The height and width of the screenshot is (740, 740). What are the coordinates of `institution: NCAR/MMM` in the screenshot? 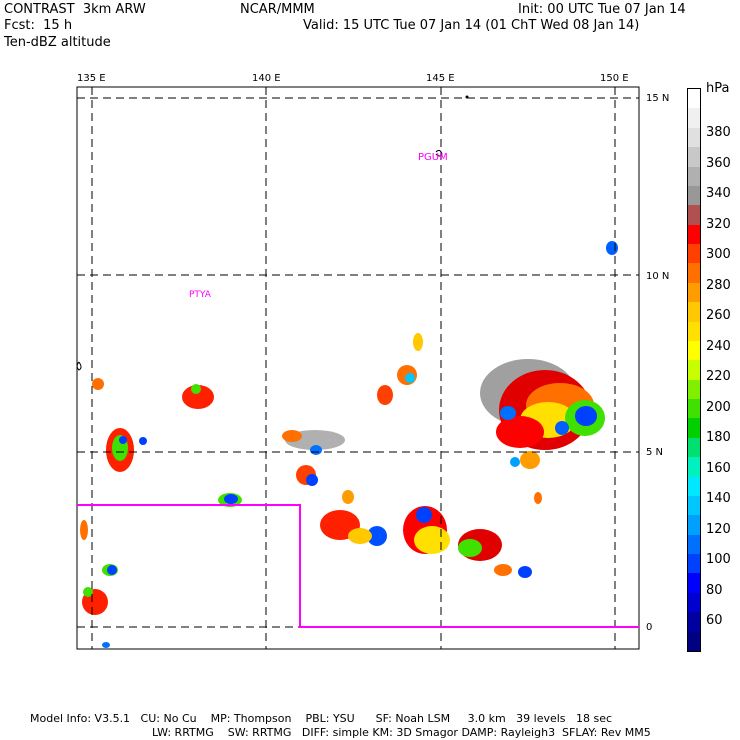 It's located at (277, 9).